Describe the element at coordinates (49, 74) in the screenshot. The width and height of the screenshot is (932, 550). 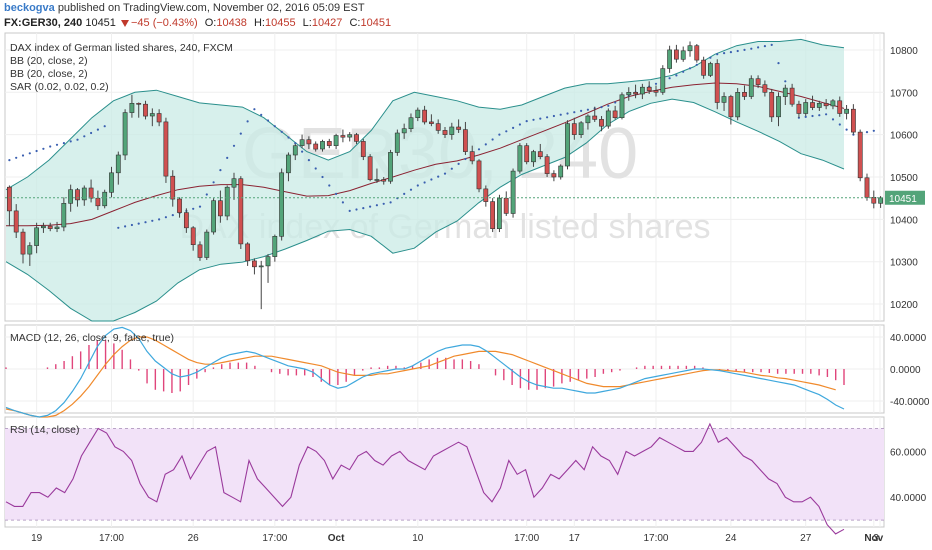
I see `legend-bb-2: BB (20, close, 2)` at that location.